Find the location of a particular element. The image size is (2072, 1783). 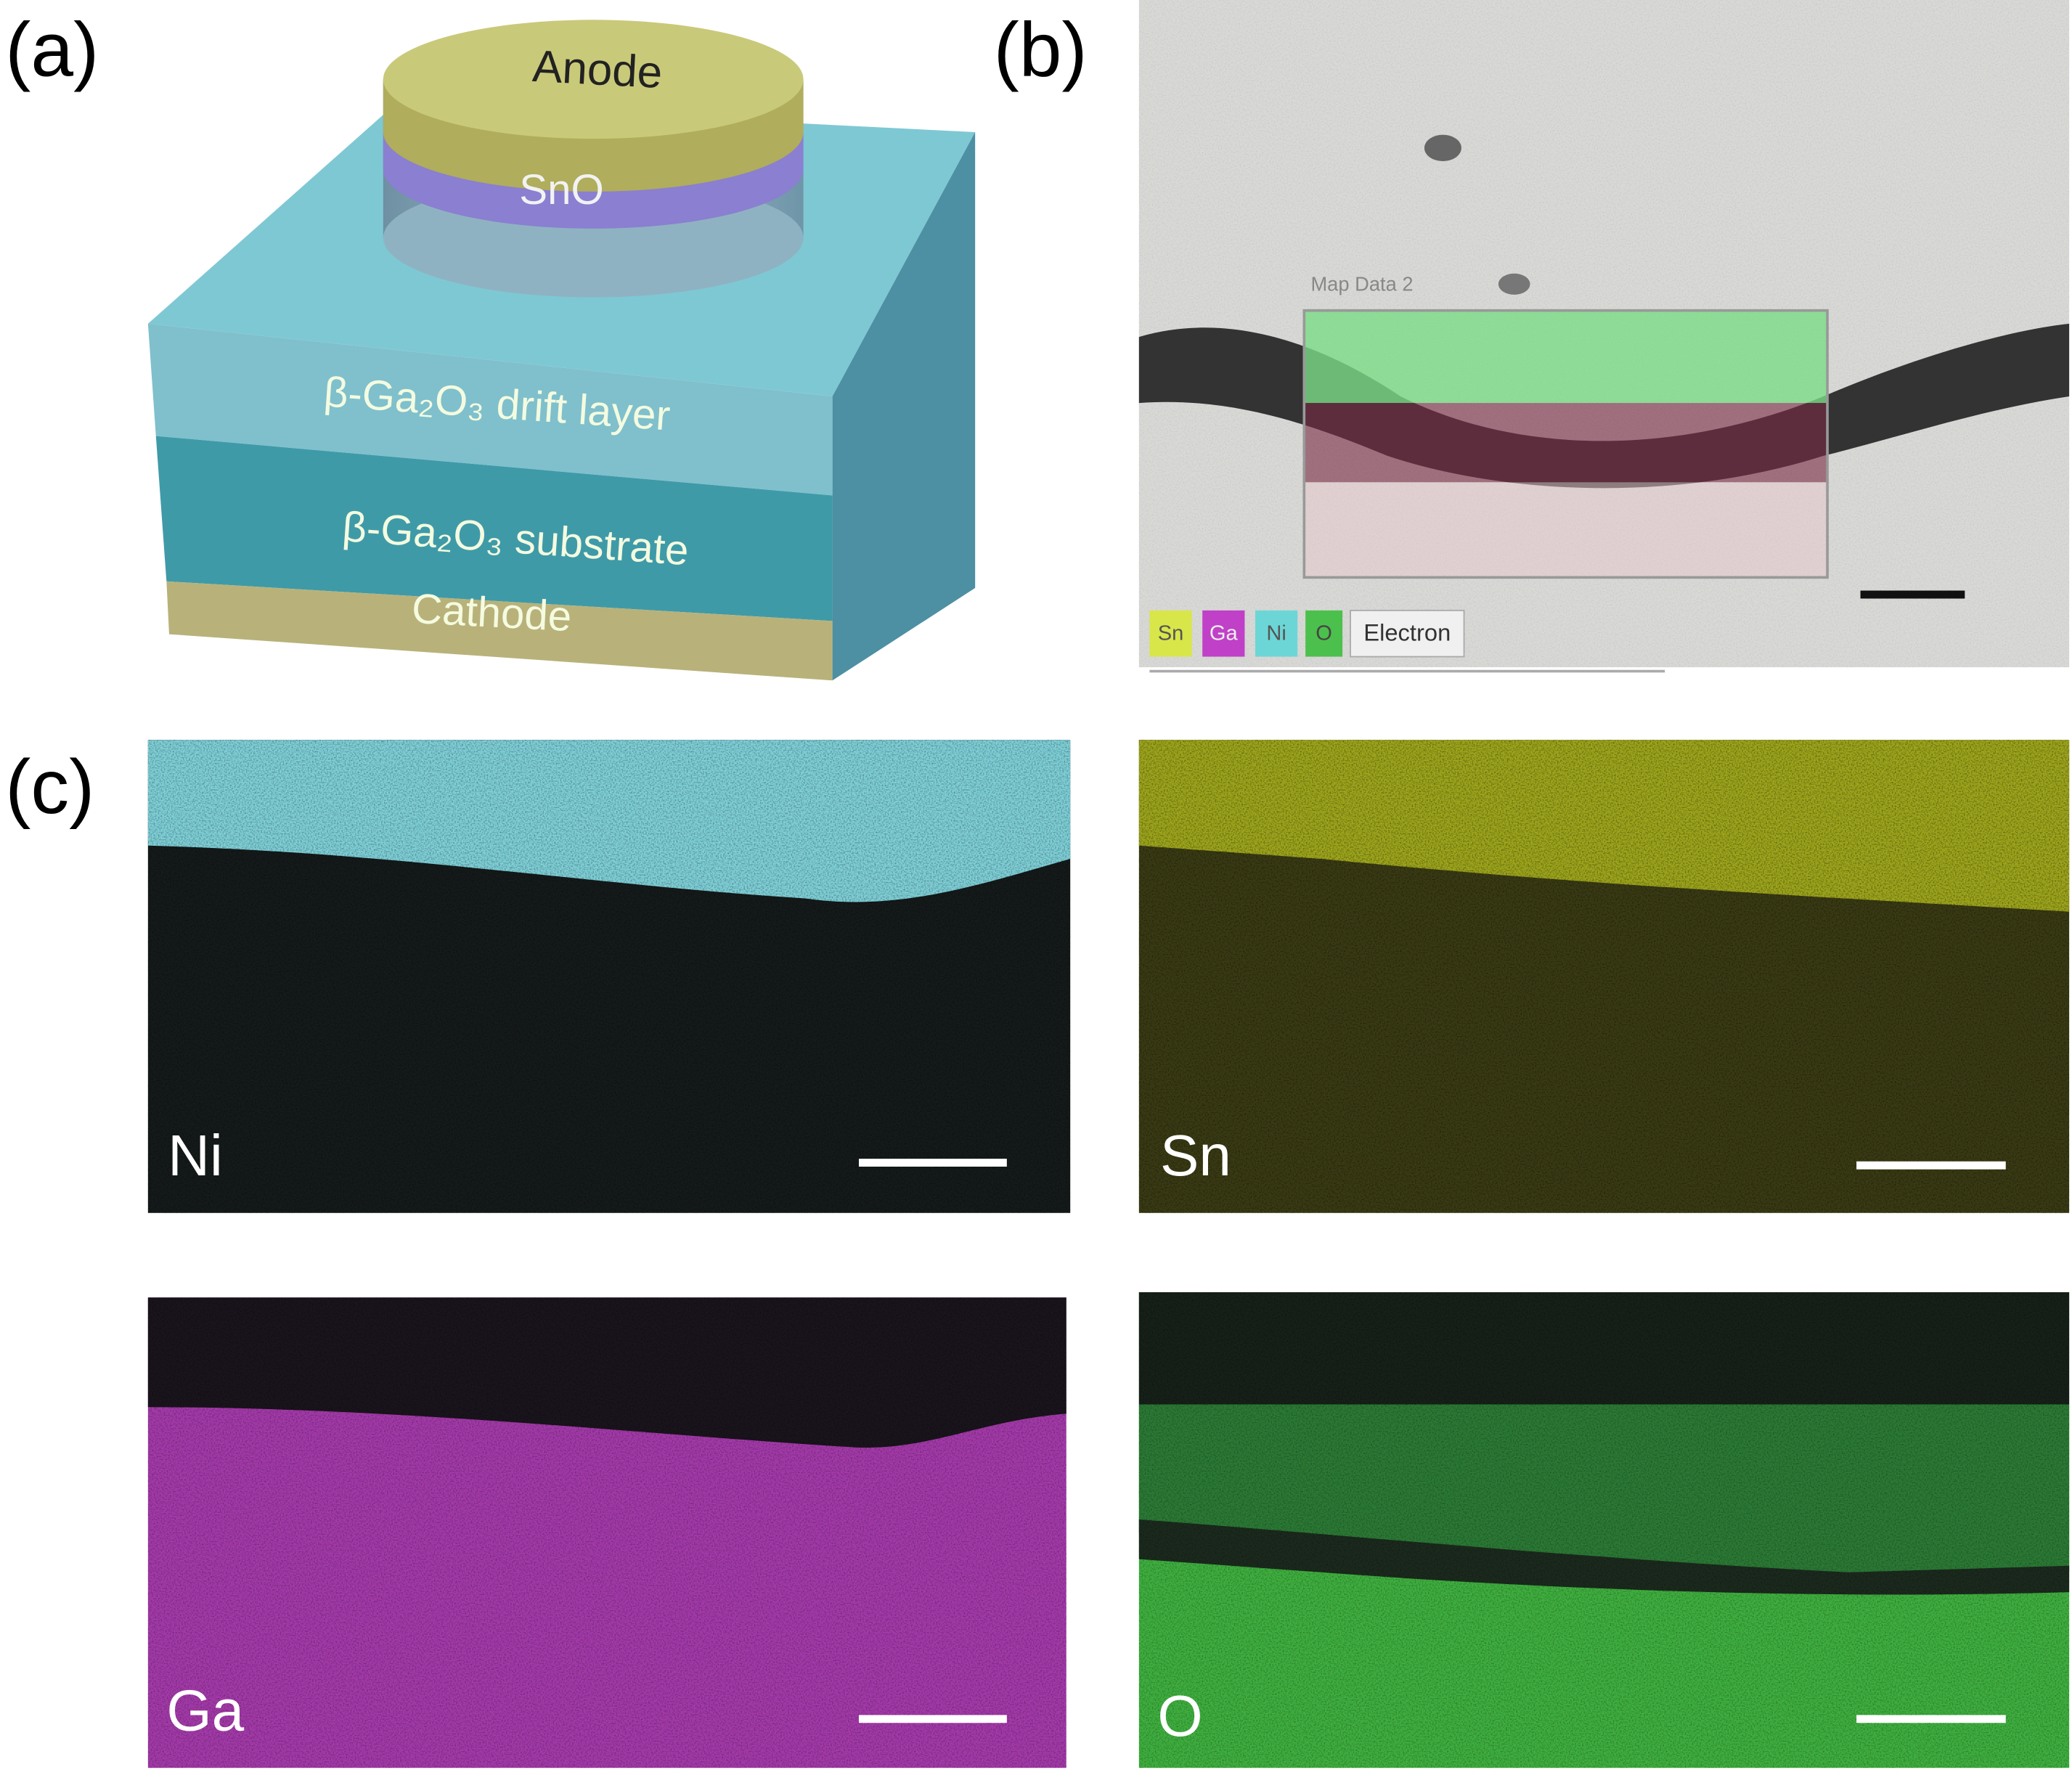

panel-label: (c) is located at coordinates (49, 787).